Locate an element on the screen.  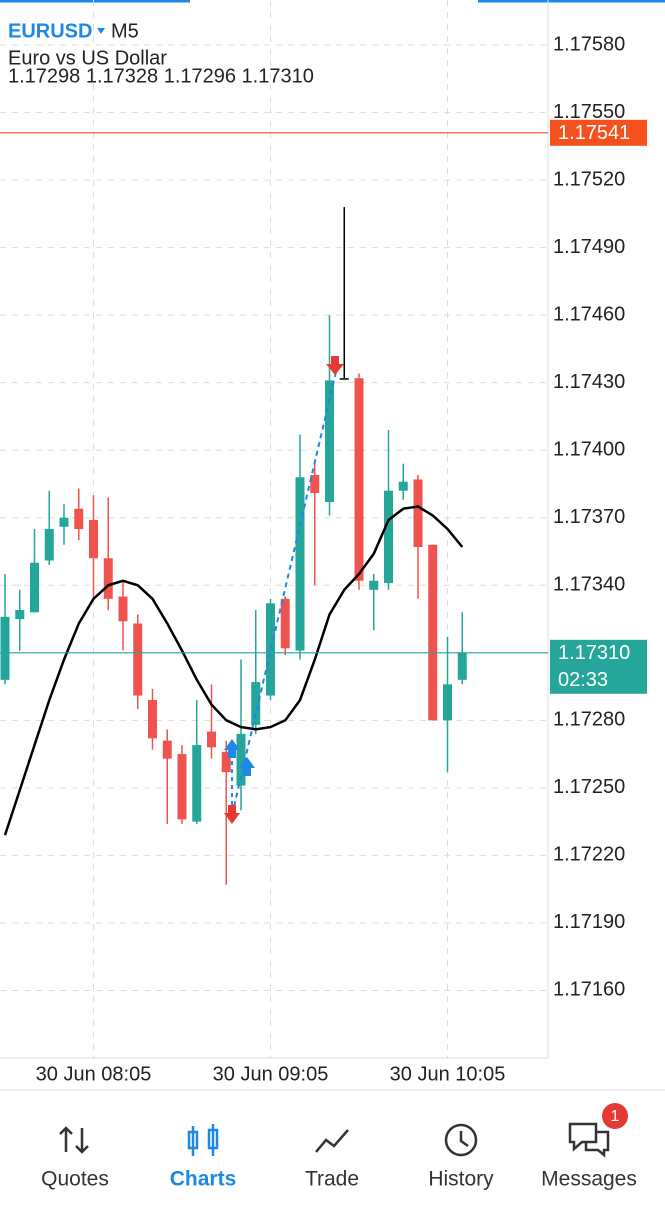
nav-label: Messages is located at coordinates (589, 1179).